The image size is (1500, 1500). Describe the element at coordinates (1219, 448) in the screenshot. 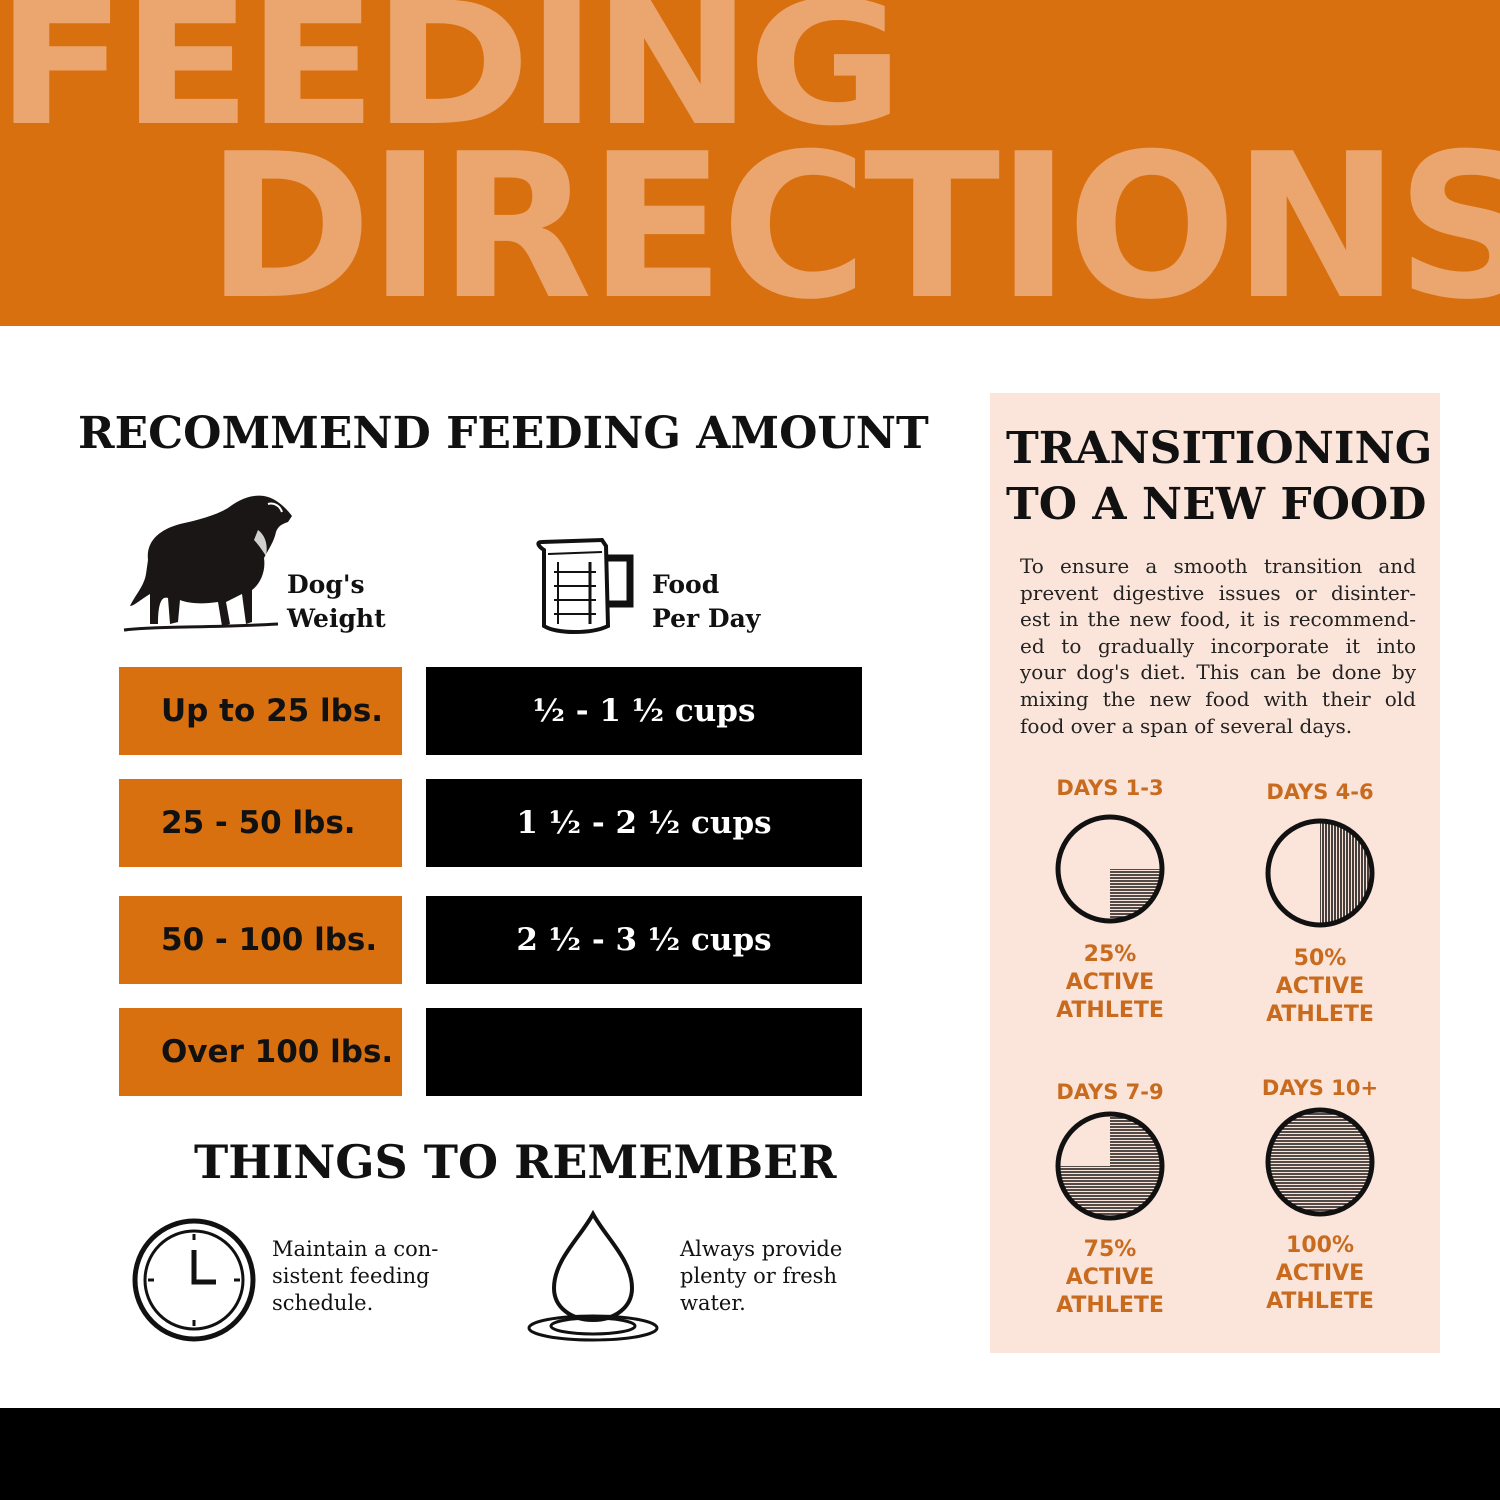

I see `transition-title-line-1: TRANSITIONING` at that location.